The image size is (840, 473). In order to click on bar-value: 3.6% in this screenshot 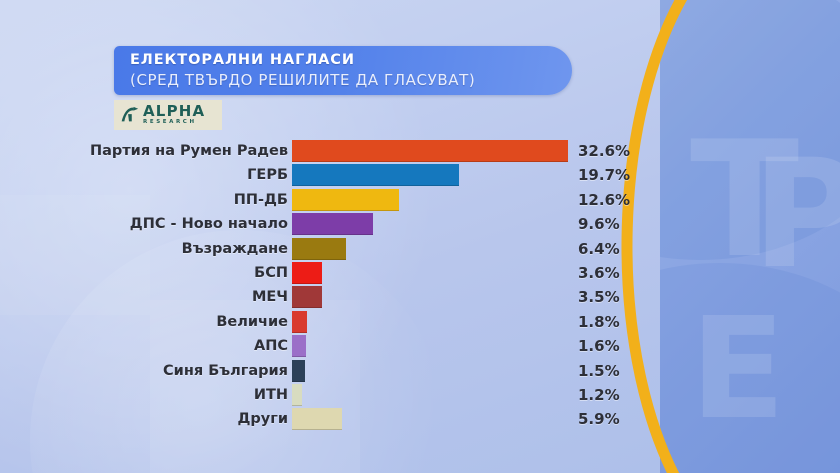, I will do `click(599, 272)`.